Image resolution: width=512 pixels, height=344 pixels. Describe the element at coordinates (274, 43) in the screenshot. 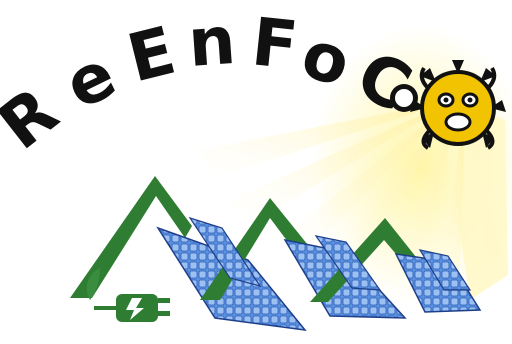

I see `logo-letter-f: F` at that location.